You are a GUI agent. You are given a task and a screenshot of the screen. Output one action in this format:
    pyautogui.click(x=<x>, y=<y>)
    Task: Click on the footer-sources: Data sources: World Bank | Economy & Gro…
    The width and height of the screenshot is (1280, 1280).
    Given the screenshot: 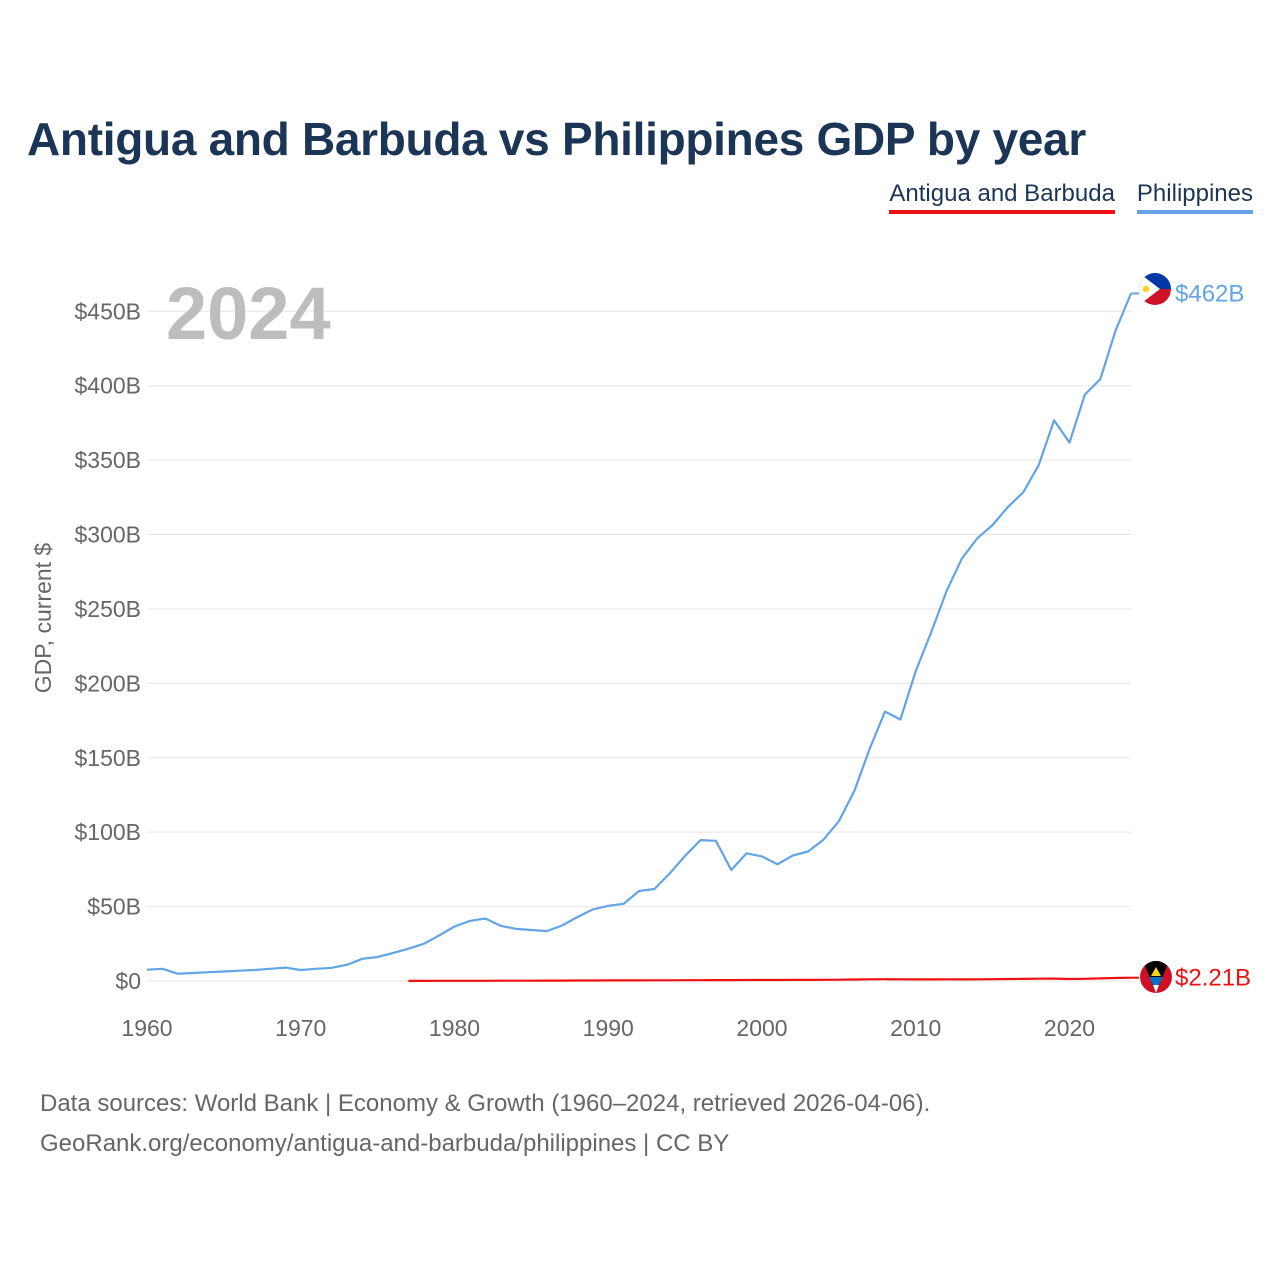 What is the action you would take?
    pyautogui.click(x=485, y=1103)
    